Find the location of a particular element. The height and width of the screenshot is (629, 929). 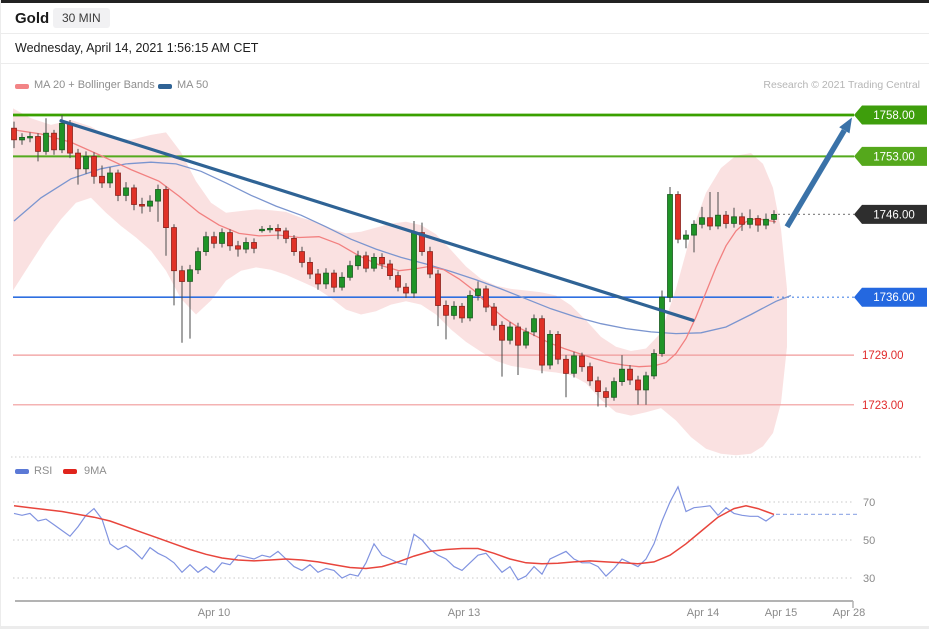

projection-arrow-head is located at coordinates (845, 125).